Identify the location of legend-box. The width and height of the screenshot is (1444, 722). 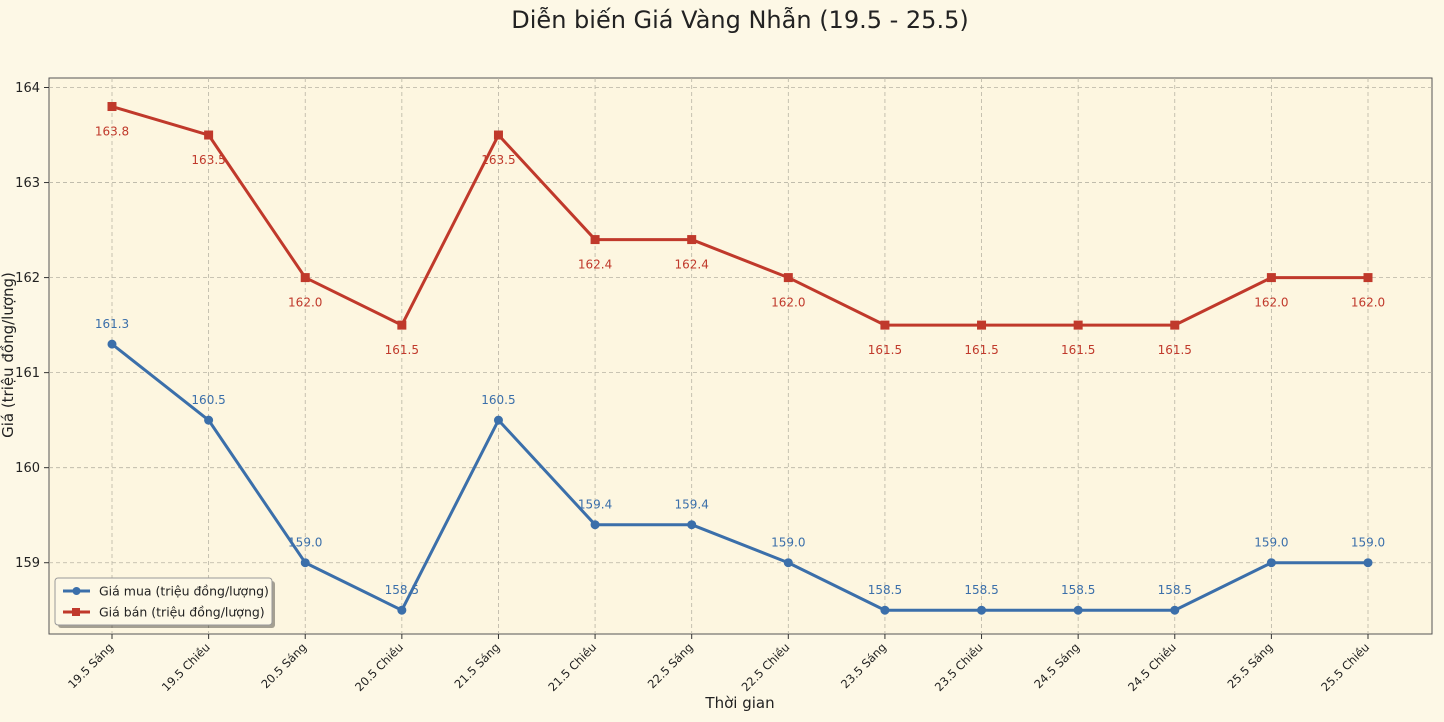
(163, 601).